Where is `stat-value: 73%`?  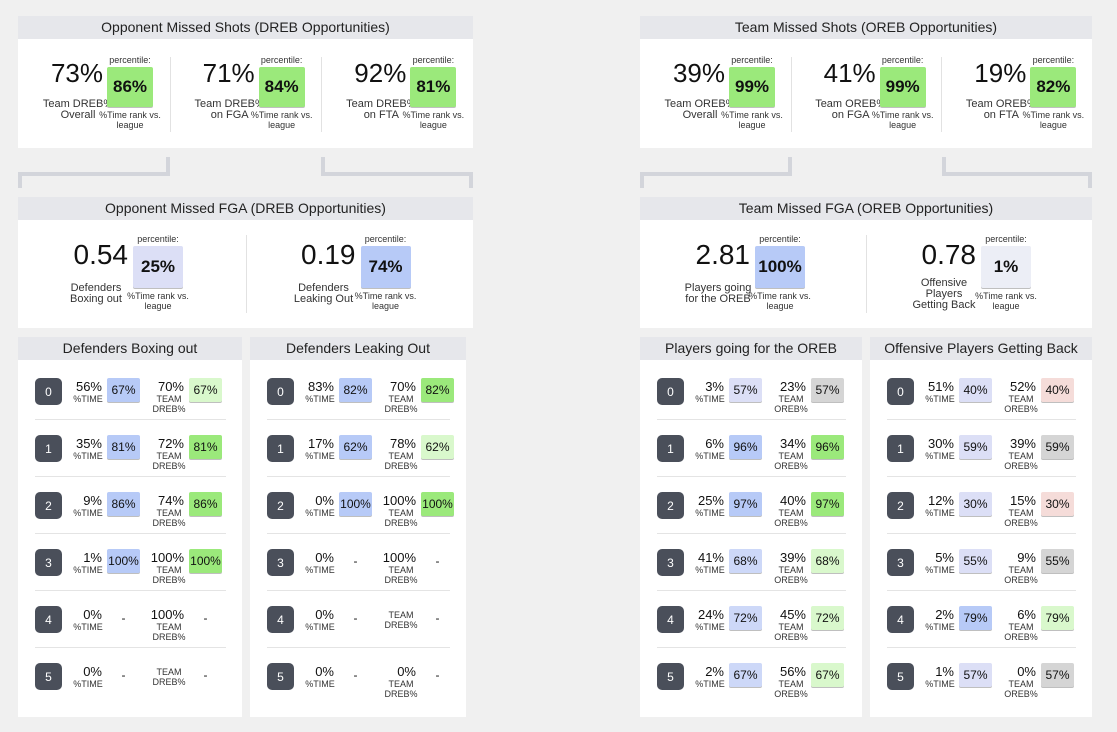 stat-value: 73% is located at coordinates (76, 73).